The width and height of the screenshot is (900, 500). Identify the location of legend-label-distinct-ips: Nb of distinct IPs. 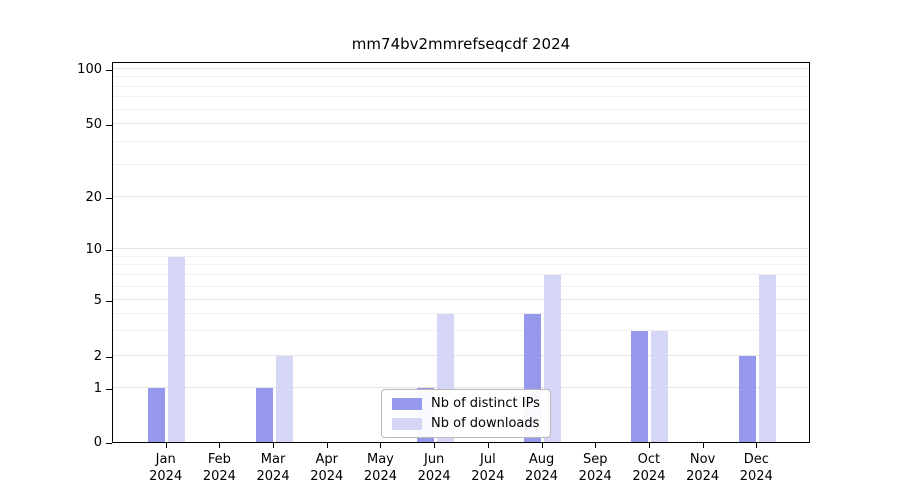
(485, 403).